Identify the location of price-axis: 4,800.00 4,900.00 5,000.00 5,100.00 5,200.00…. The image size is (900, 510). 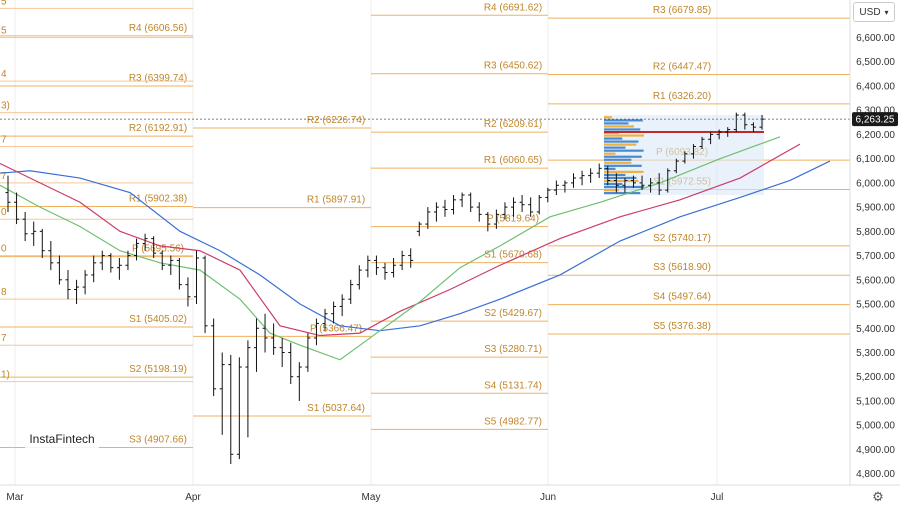
(873, 242).